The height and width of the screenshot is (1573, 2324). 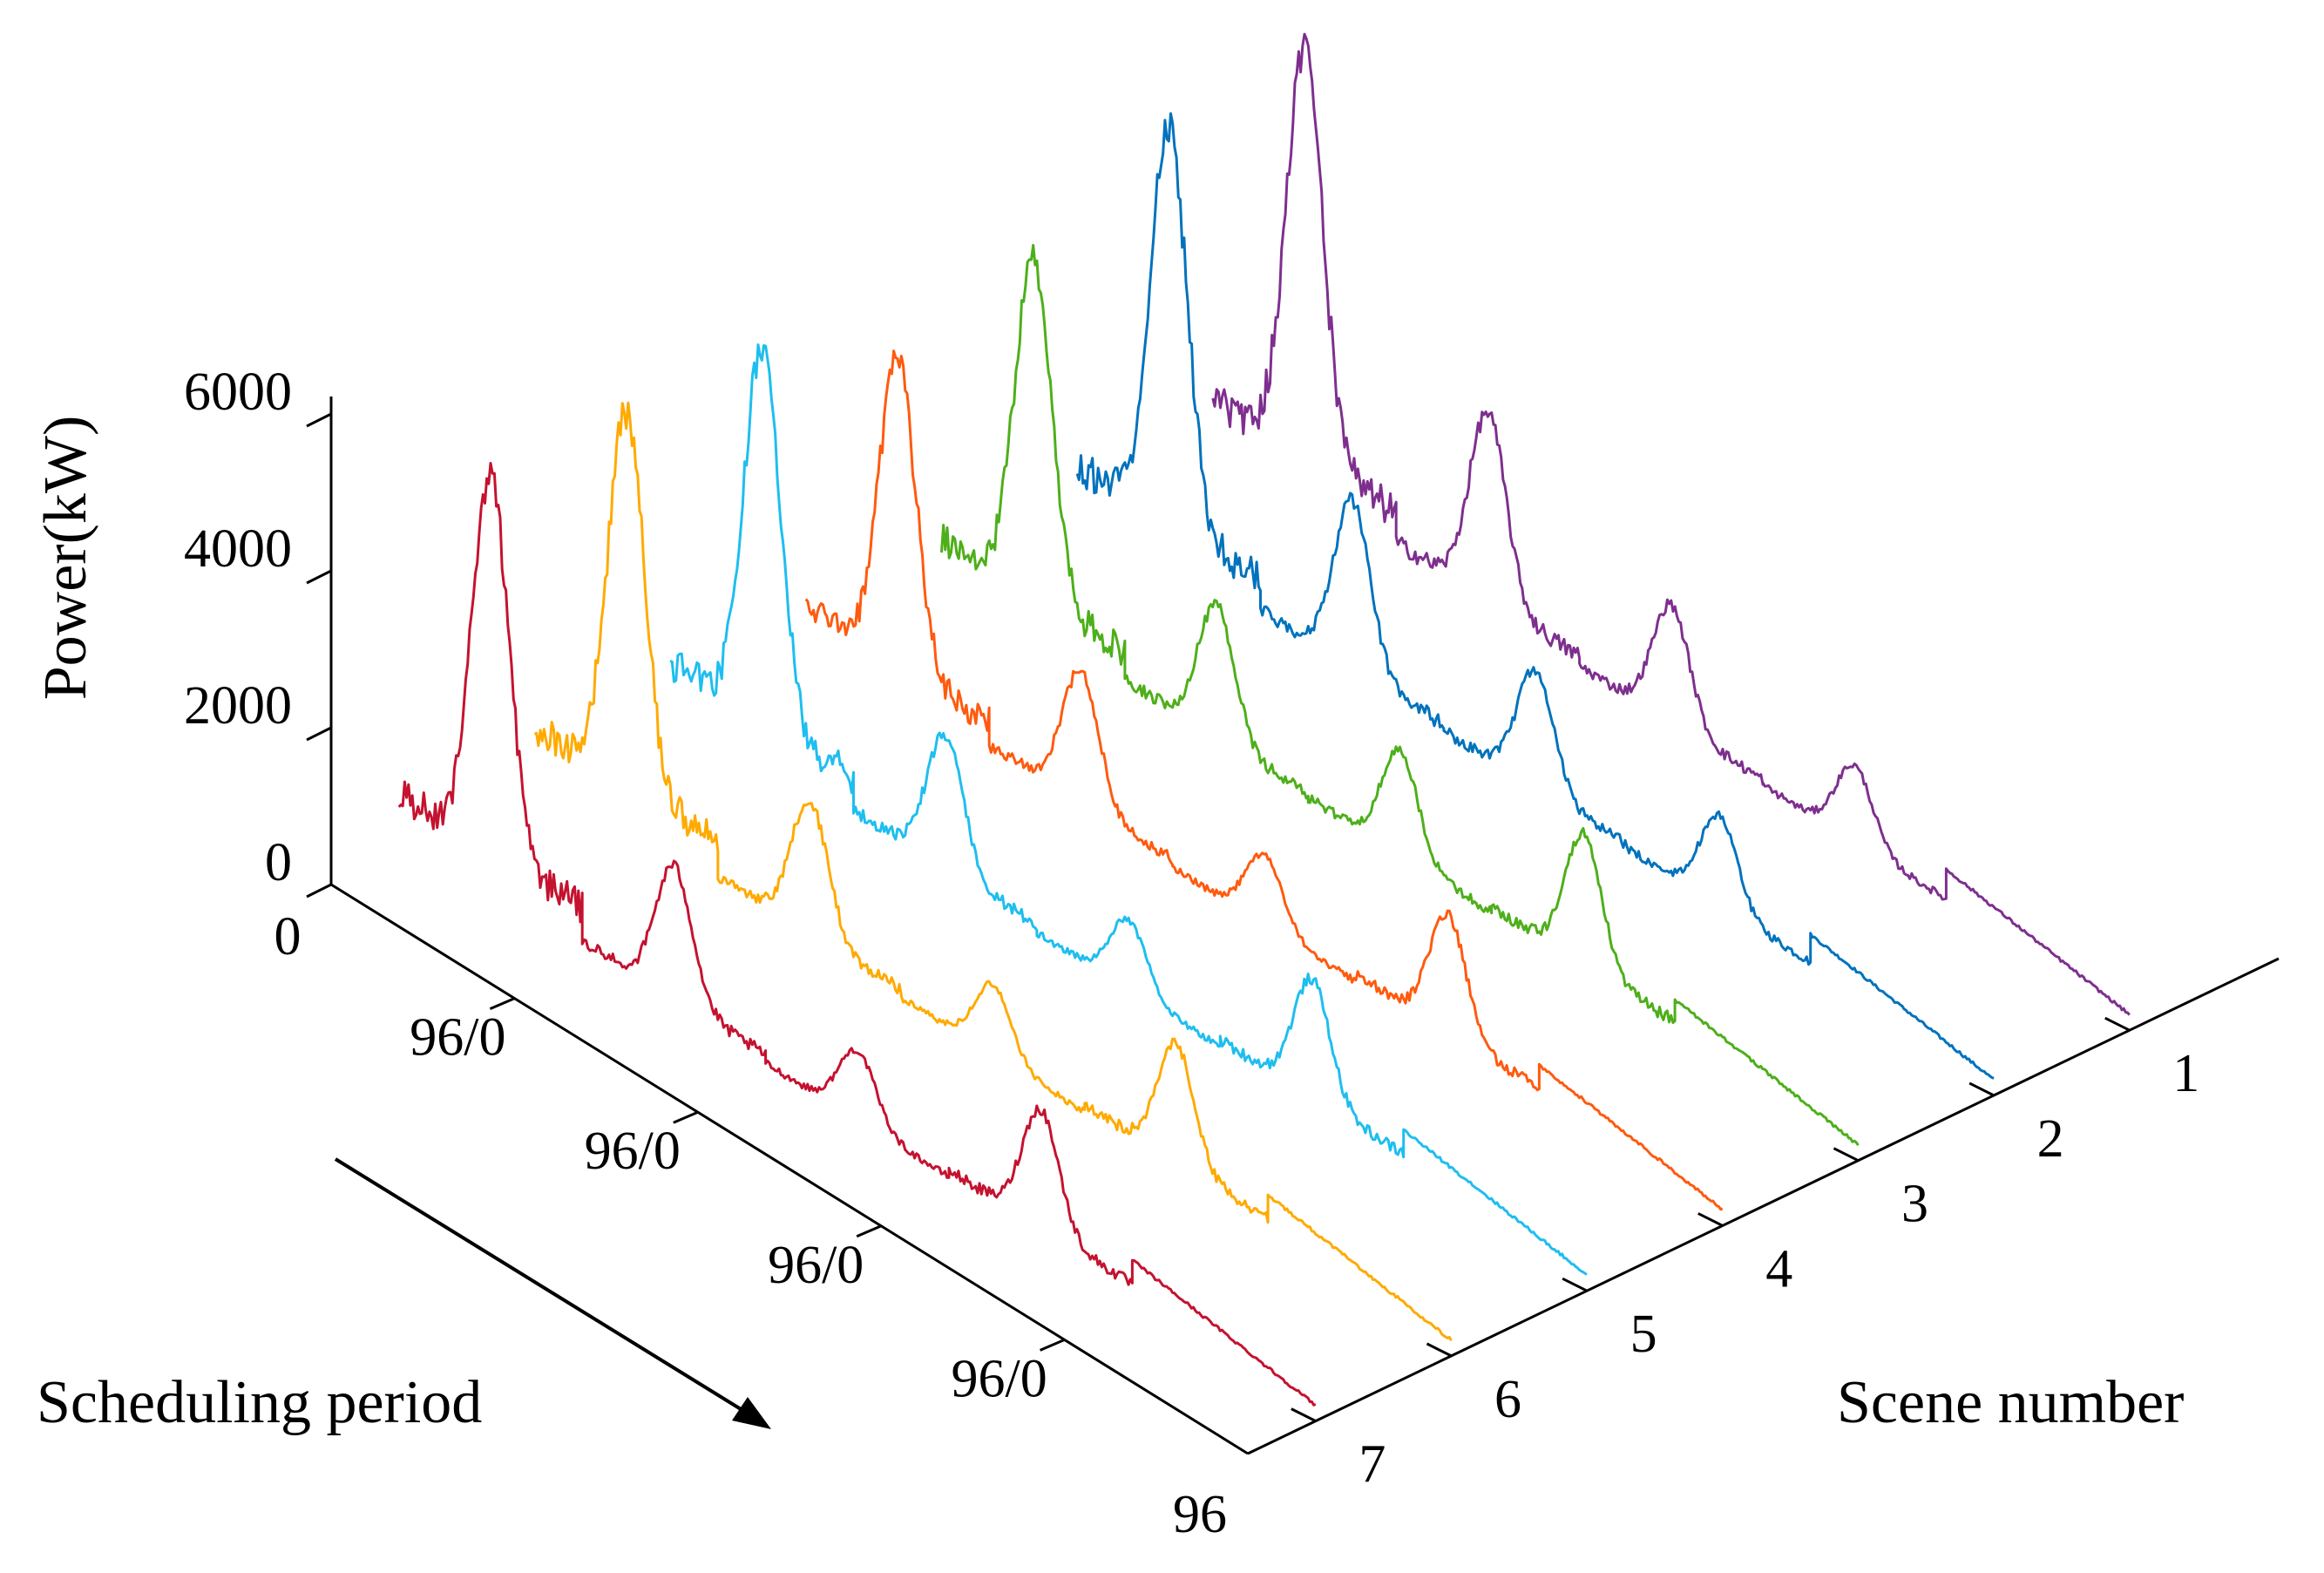 What do you see at coordinates (1200, 1515) in the screenshot?
I see `period-tick-label: 96` at bounding box center [1200, 1515].